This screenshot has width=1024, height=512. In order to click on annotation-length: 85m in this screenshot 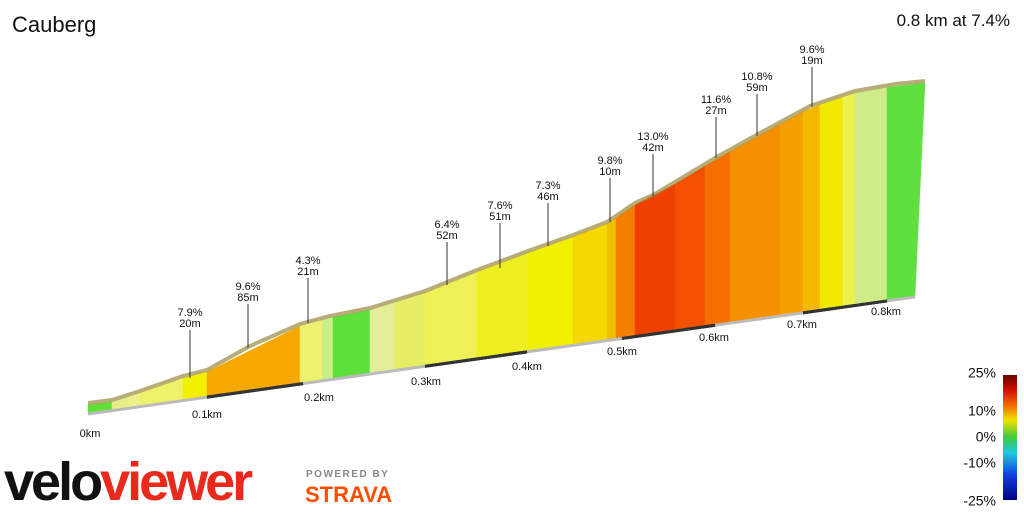, I will do `click(247, 298)`.